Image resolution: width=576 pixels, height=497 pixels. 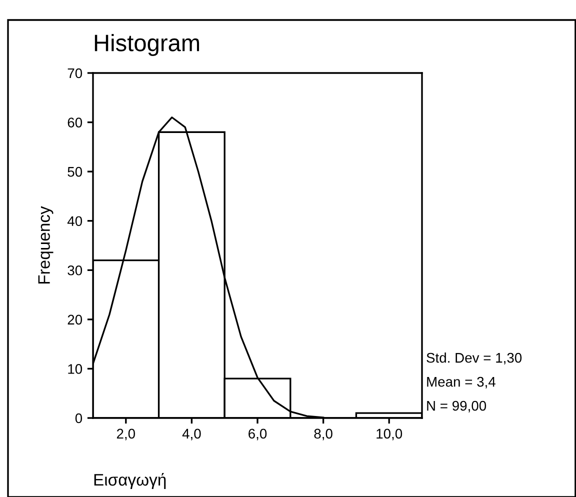 I want to click on y-tick-label: 0, so click(x=78, y=418).